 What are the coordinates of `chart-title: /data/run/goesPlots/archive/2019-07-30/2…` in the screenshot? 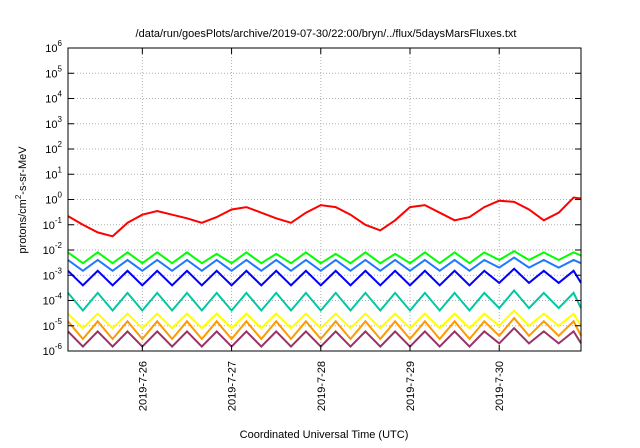 It's located at (326, 34).